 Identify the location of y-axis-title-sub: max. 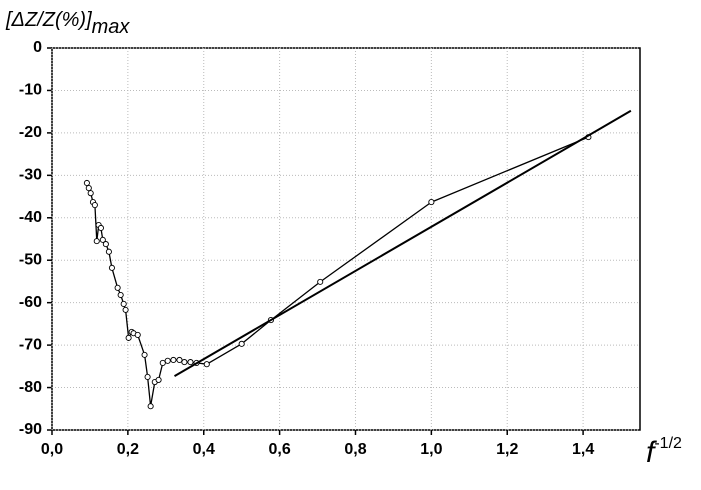
(111, 27).